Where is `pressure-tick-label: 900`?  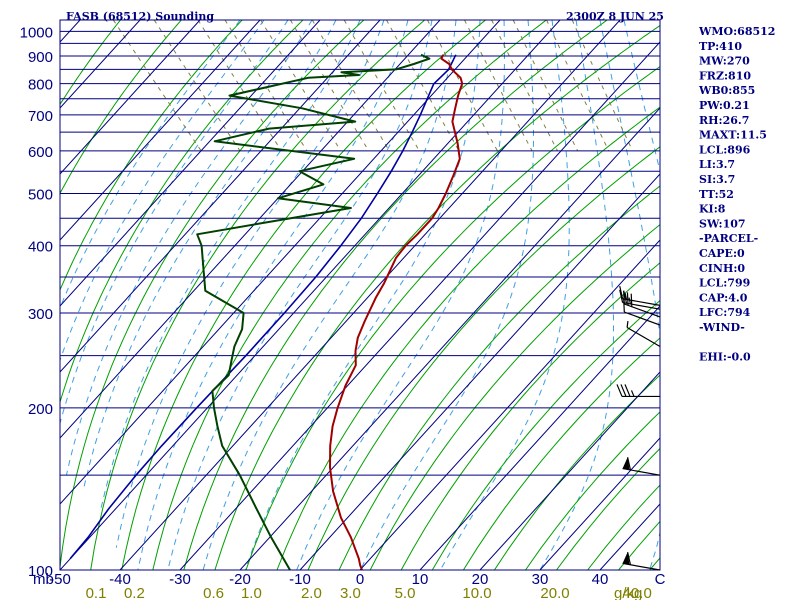 pressure-tick-label: 900 is located at coordinates (40, 57).